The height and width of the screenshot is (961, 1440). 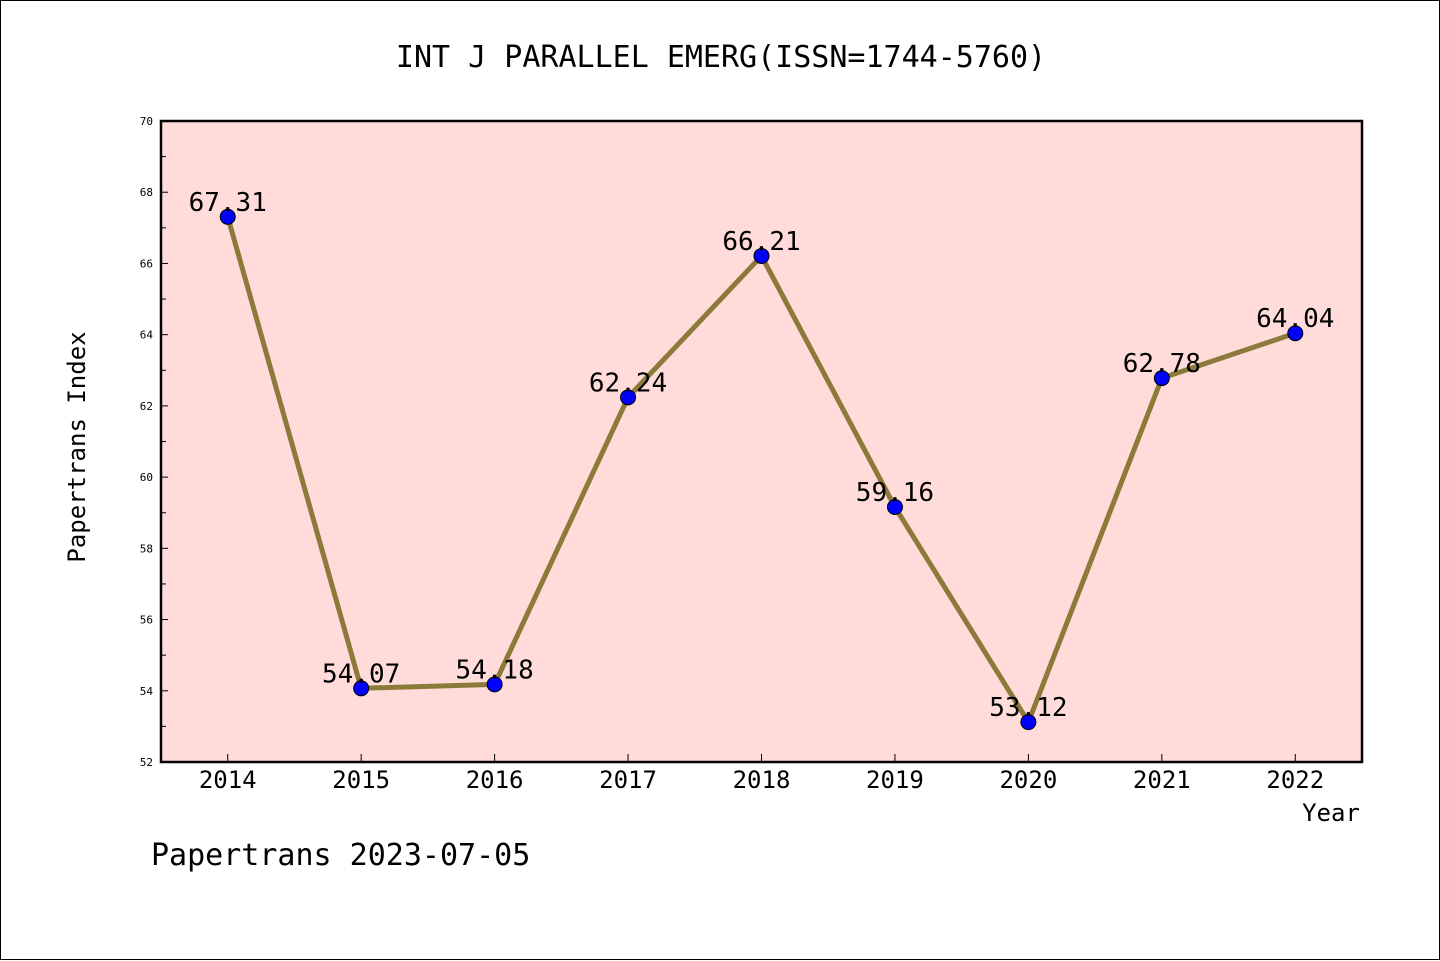 I want to click on data-label: 62.24, so click(x=628, y=383).